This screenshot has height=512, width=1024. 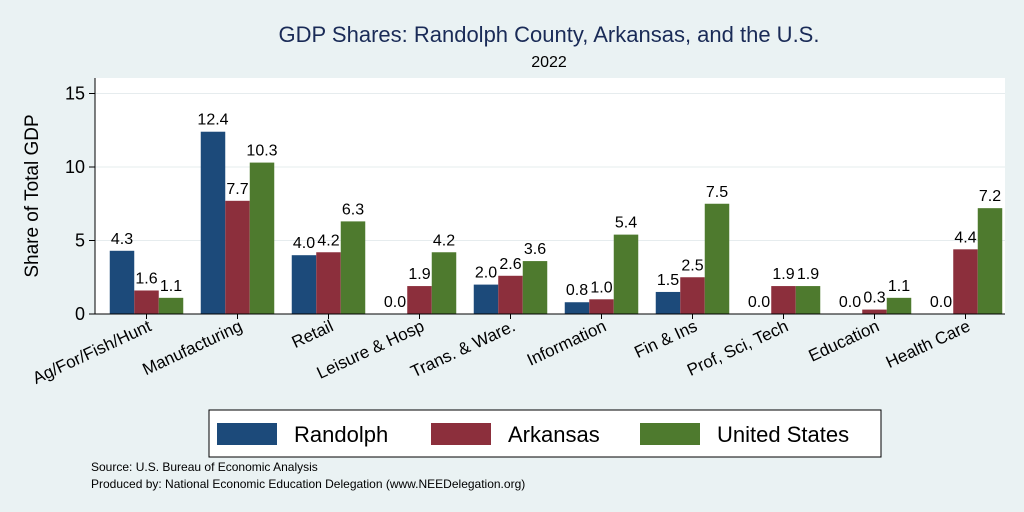 What do you see at coordinates (668, 280) in the screenshot?
I see `data-label: 1.5` at bounding box center [668, 280].